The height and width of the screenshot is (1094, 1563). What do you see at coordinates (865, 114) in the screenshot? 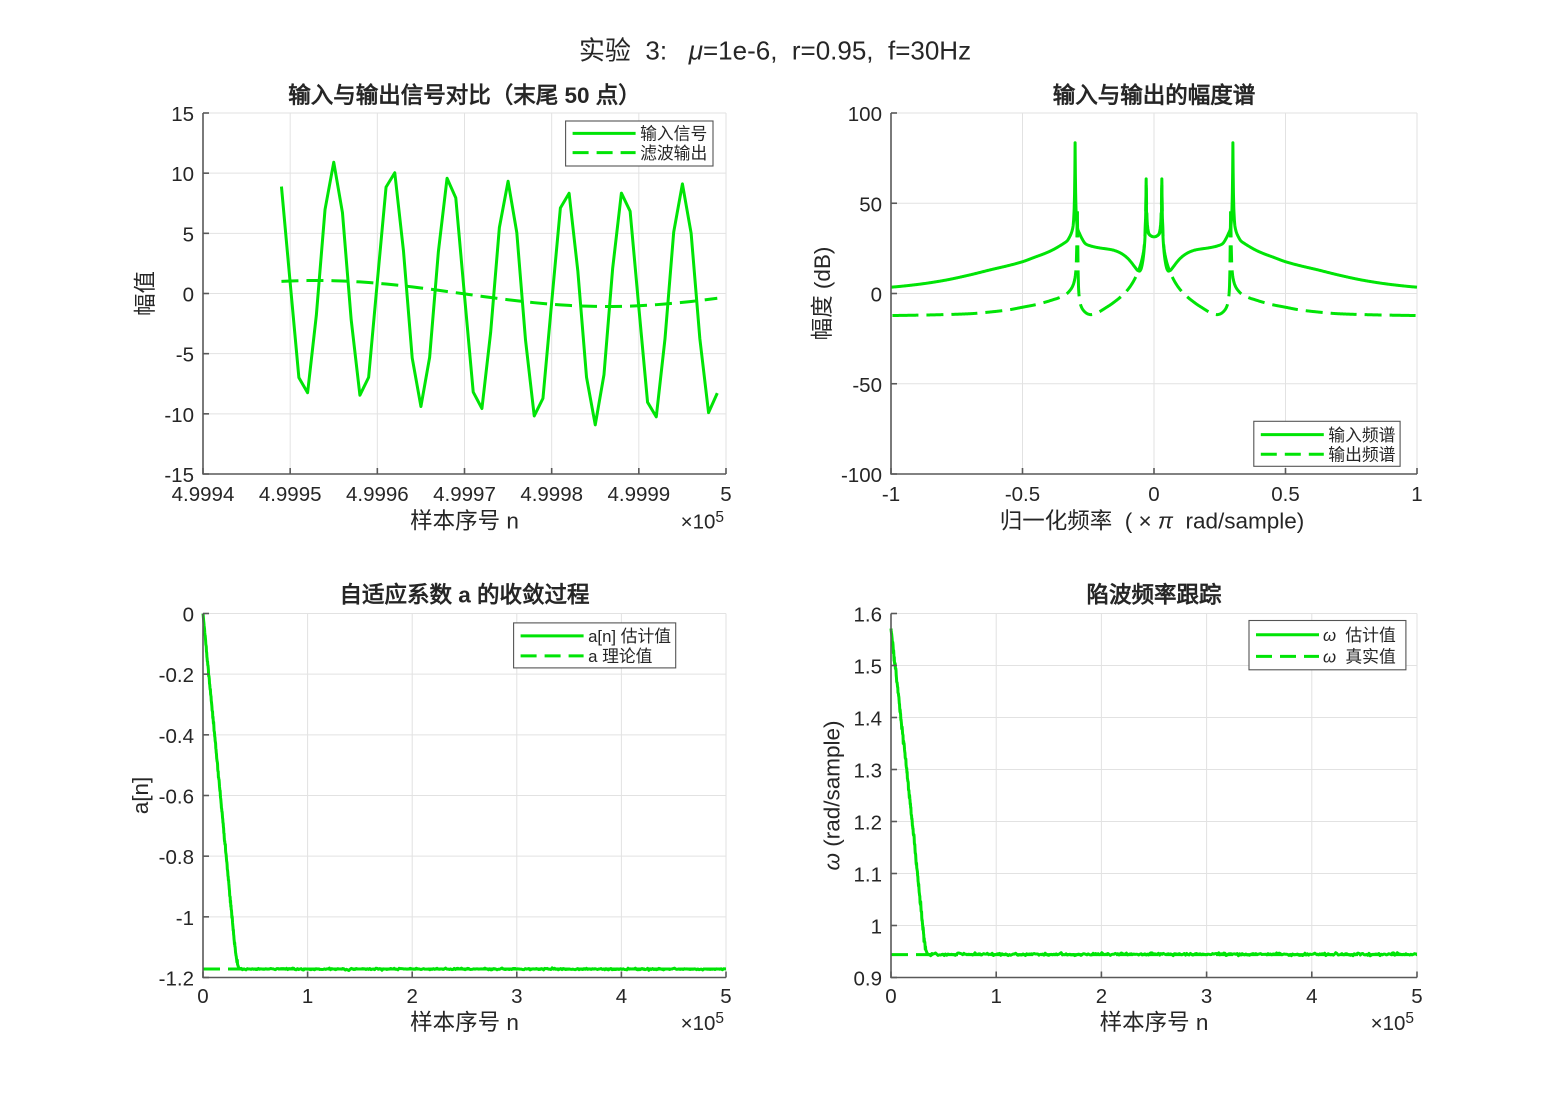
I see `svg-text: 100` at bounding box center [865, 114].